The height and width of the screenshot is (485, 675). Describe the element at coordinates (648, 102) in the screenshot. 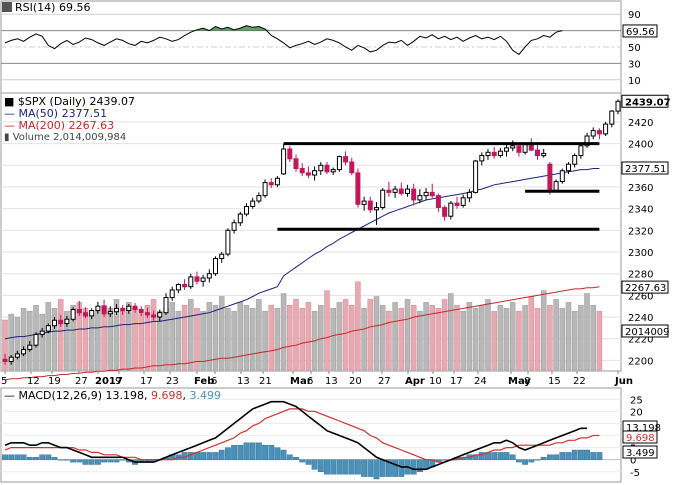

I see `last-price-box-label: 2439.07` at that location.